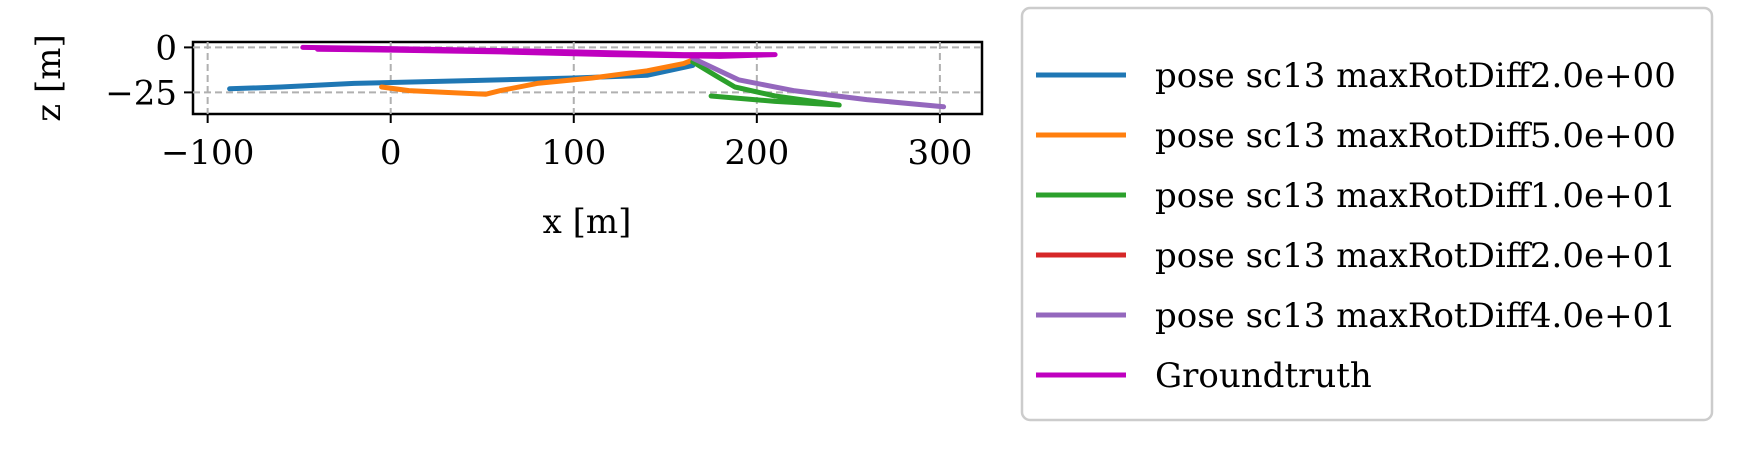 This screenshot has height=449, width=1739. What do you see at coordinates (391, 153) in the screenshot?
I see `x-tick-label-1: 0` at bounding box center [391, 153].